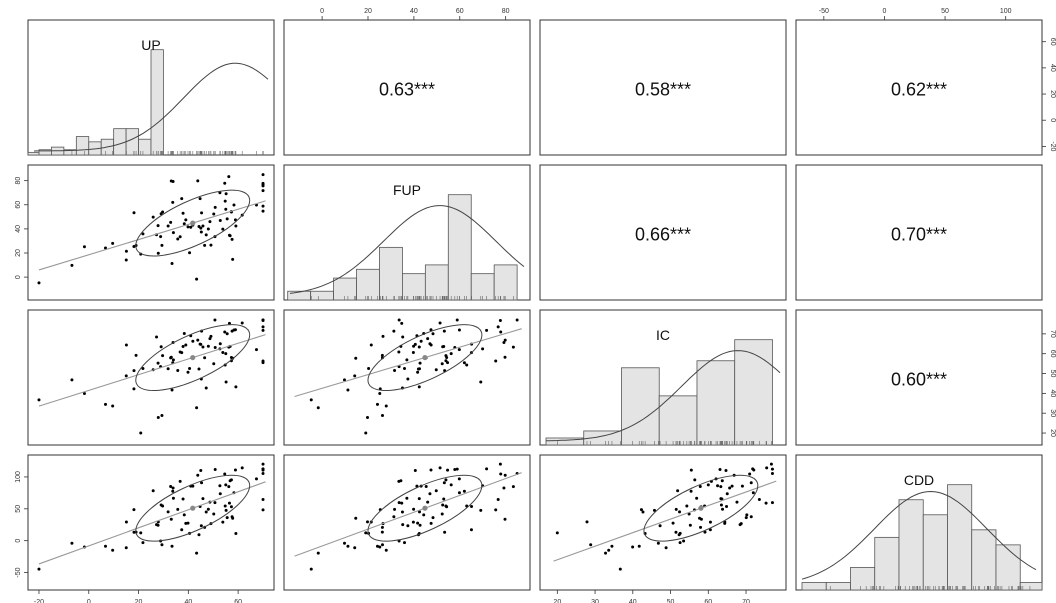 Image resolution: width=1056 pixels, height=603 pixels. What do you see at coordinates (18, 253) in the screenshot?
I see `y-tick-label: 20` at bounding box center [18, 253].